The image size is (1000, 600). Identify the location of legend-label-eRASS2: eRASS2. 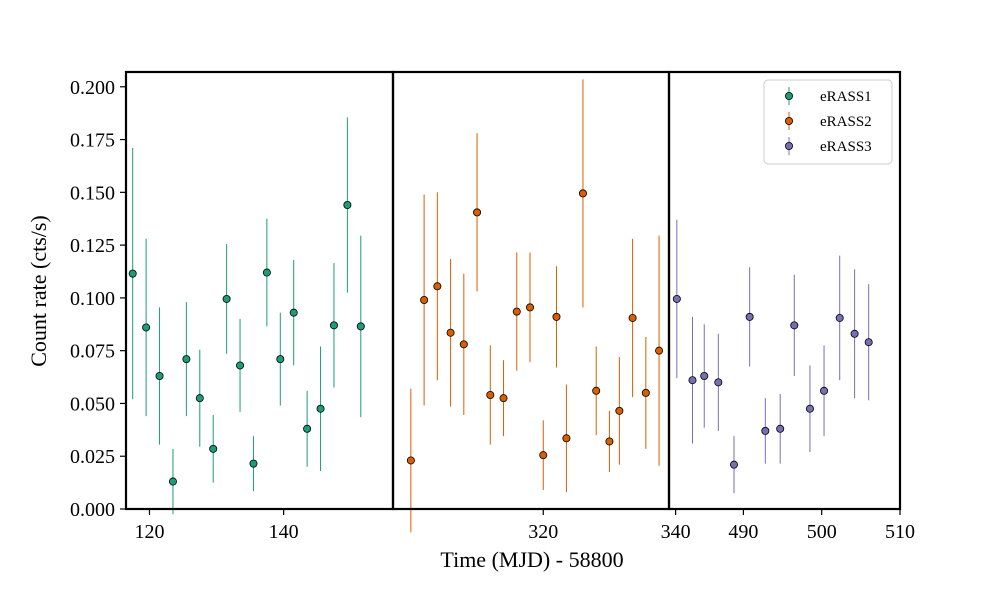
(846, 122).